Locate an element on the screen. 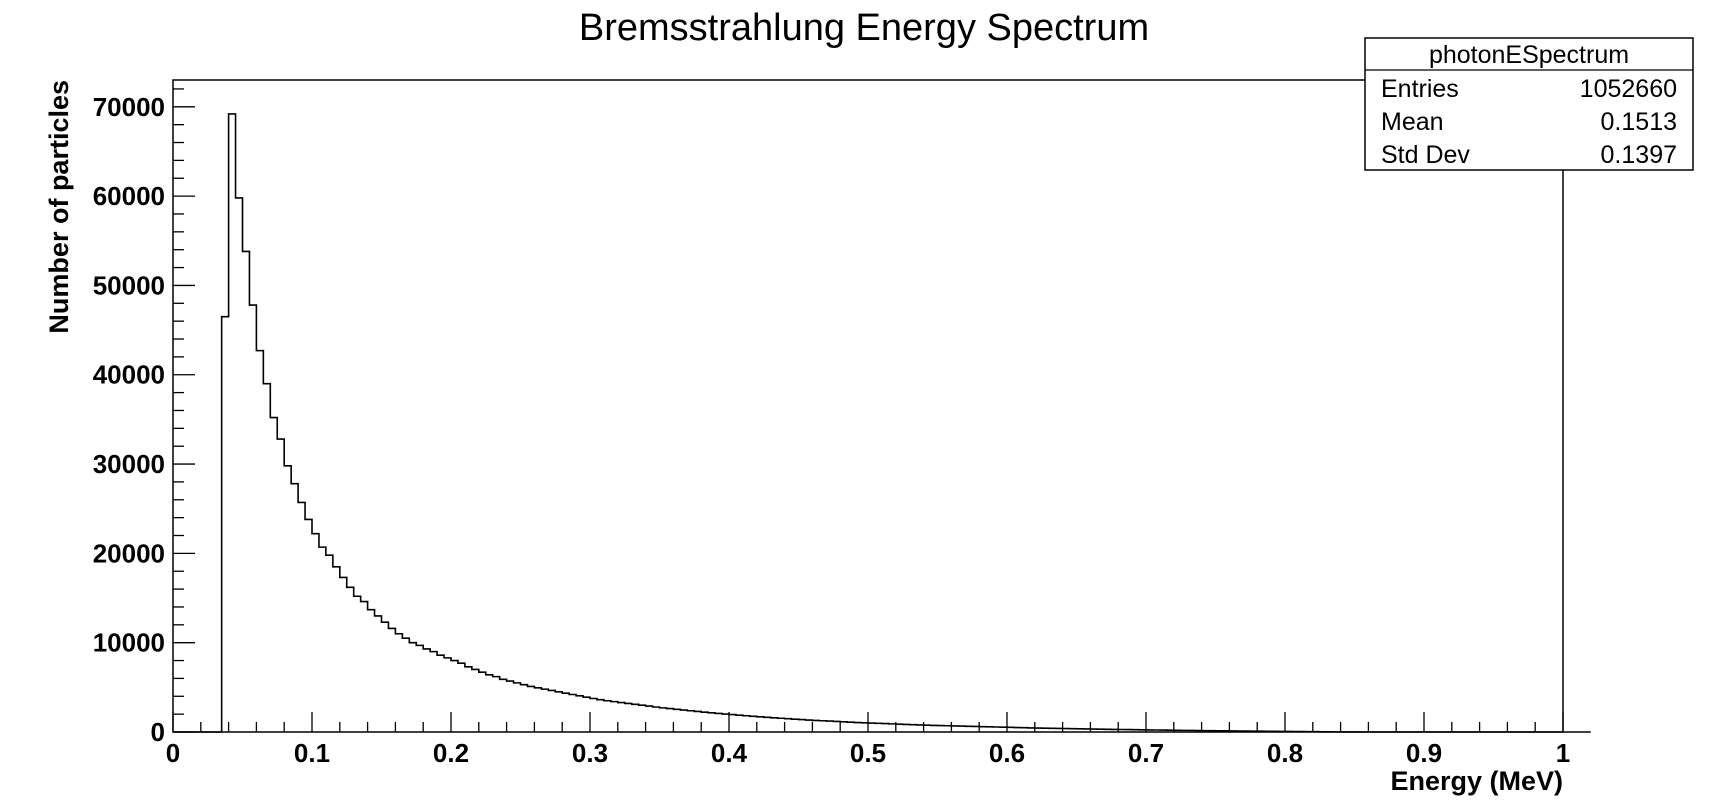 The height and width of the screenshot is (809, 1728). x-tick-label: 0.2 is located at coordinates (451, 753).